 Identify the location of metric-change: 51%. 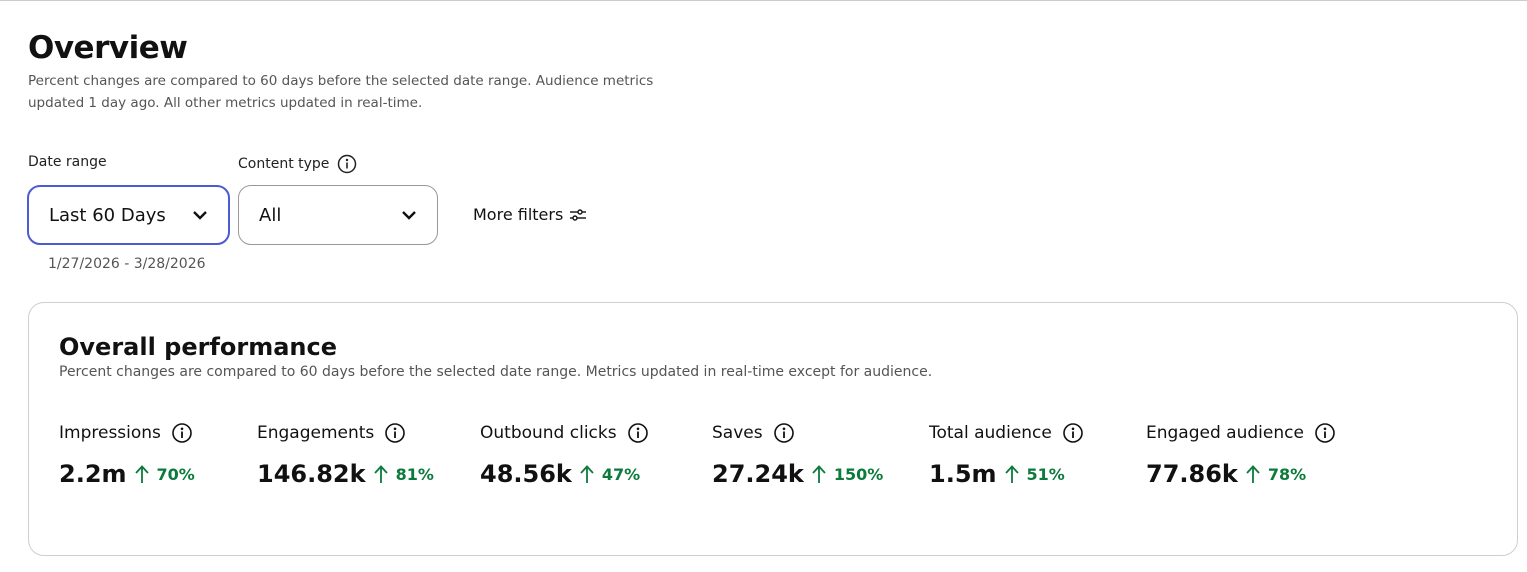
(1045, 474).